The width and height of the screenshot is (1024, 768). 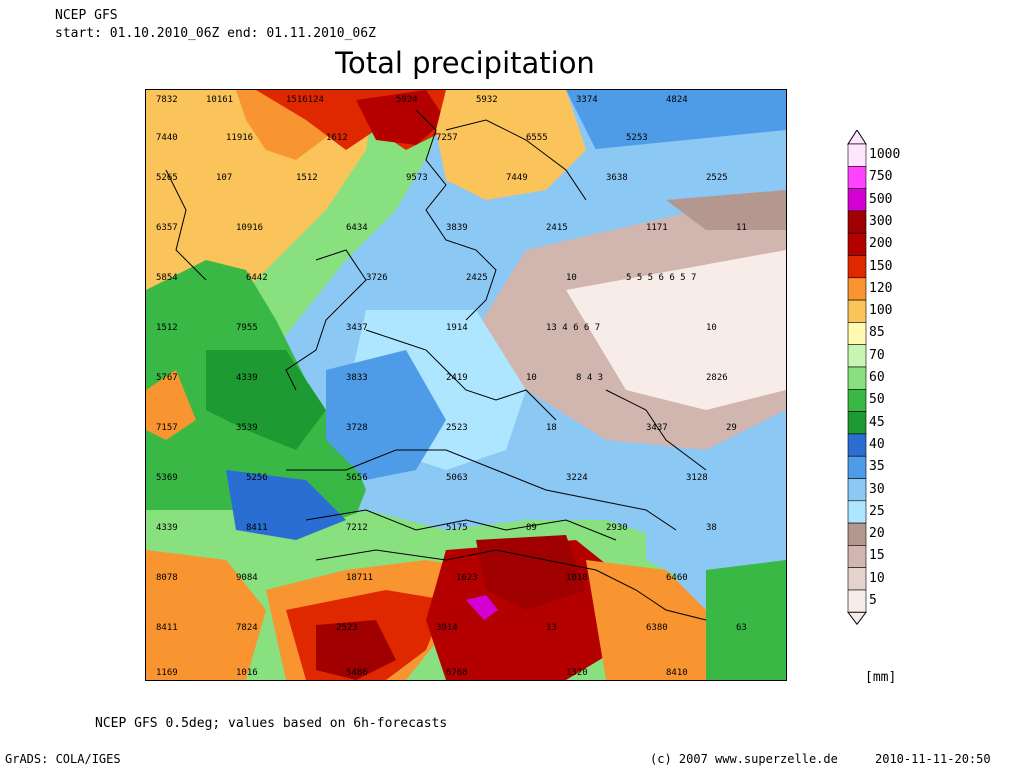 What do you see at coordinates (881, 244) in the screenshot?
I see `legend-level-label: 200` at bounding box center [881, 244].